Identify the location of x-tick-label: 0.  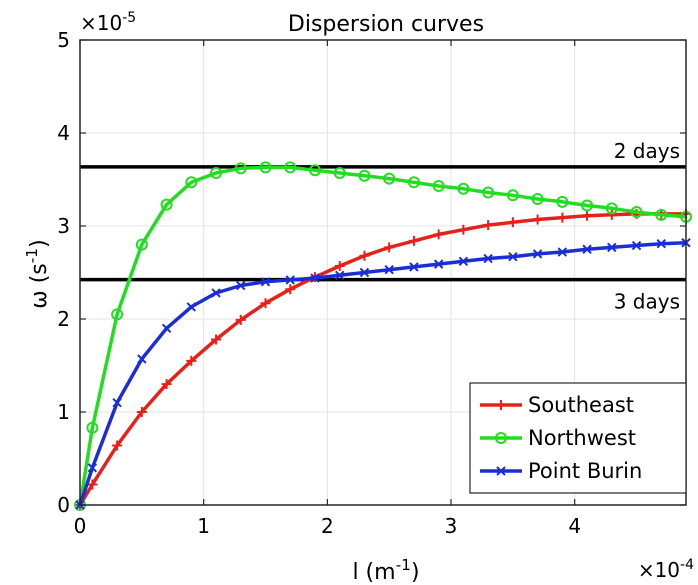
(80, 526).